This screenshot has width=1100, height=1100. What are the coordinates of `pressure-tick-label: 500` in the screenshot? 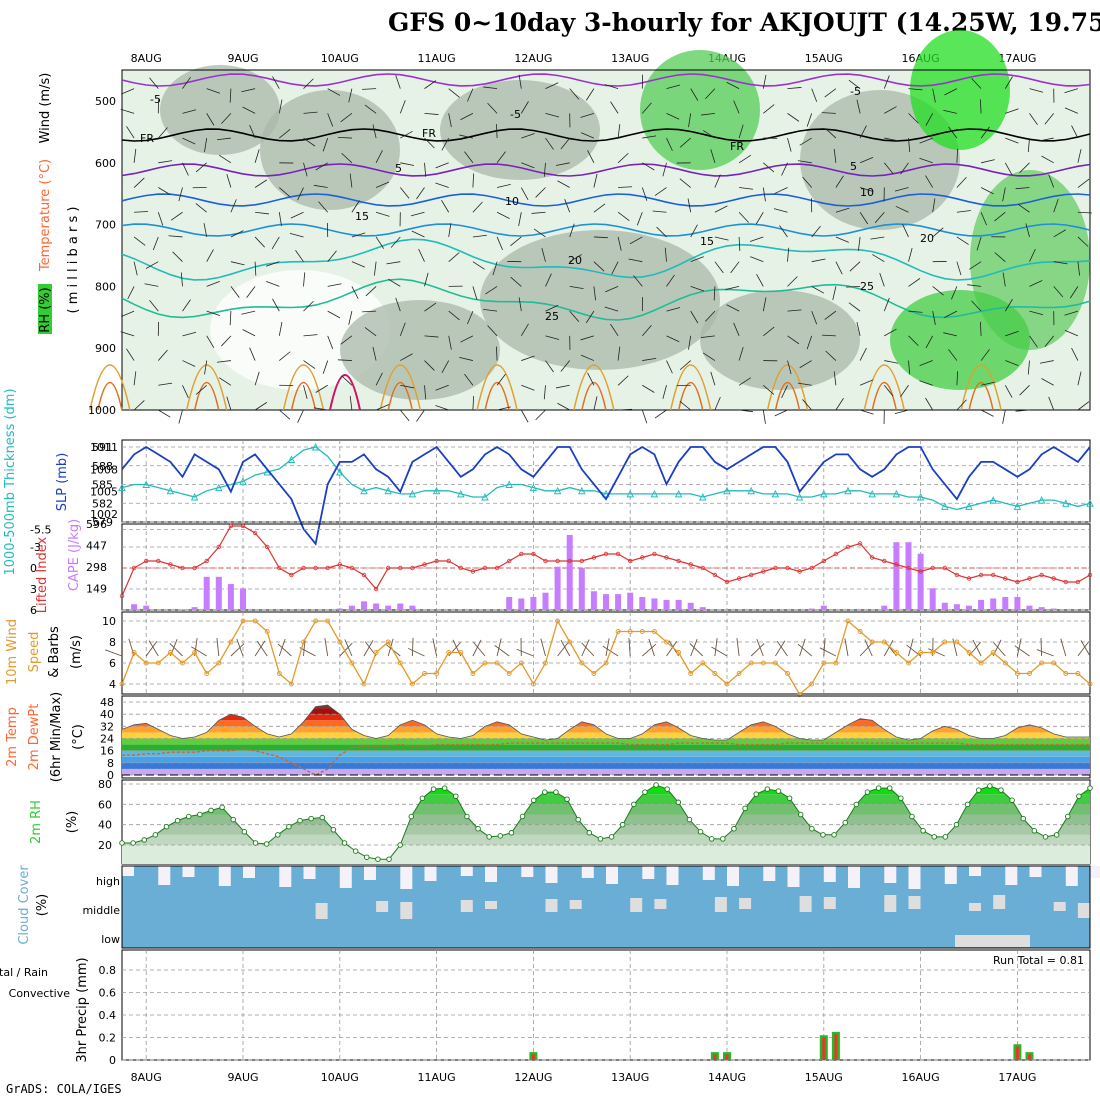 It's located at (105, 101).